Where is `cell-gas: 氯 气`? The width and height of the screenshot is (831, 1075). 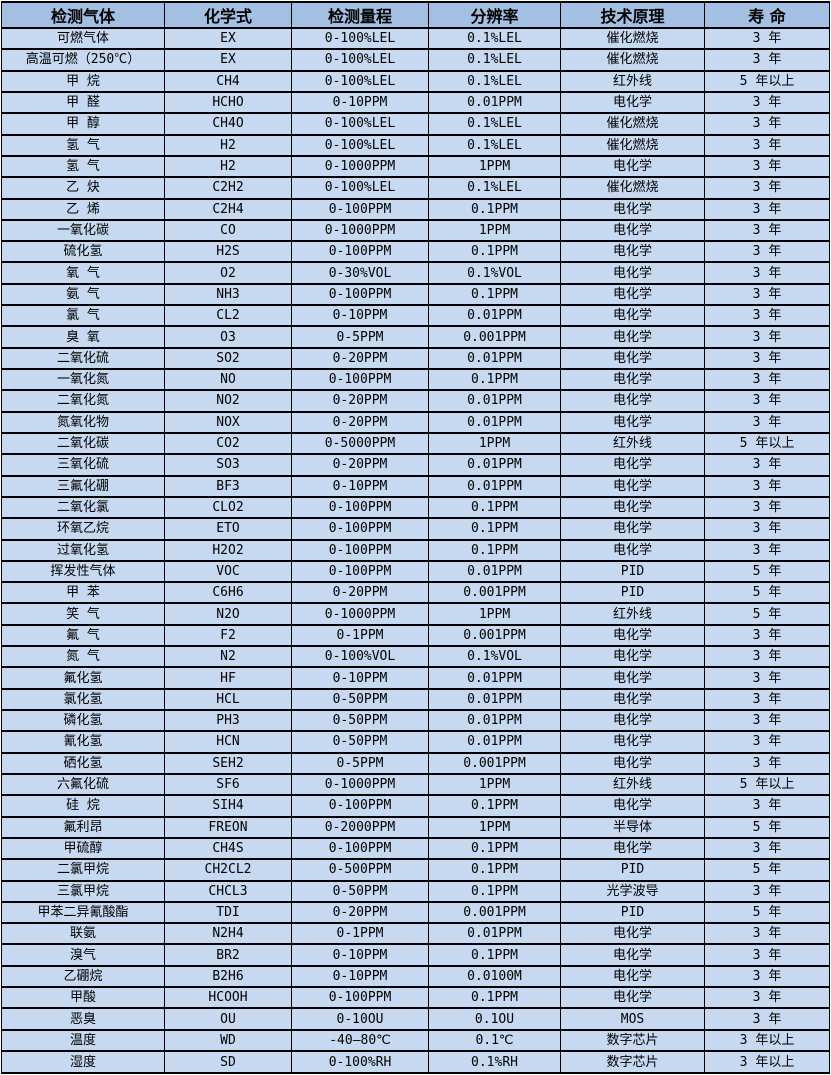
cell-gas: 氯 气 is located at coordinates (83, 316).